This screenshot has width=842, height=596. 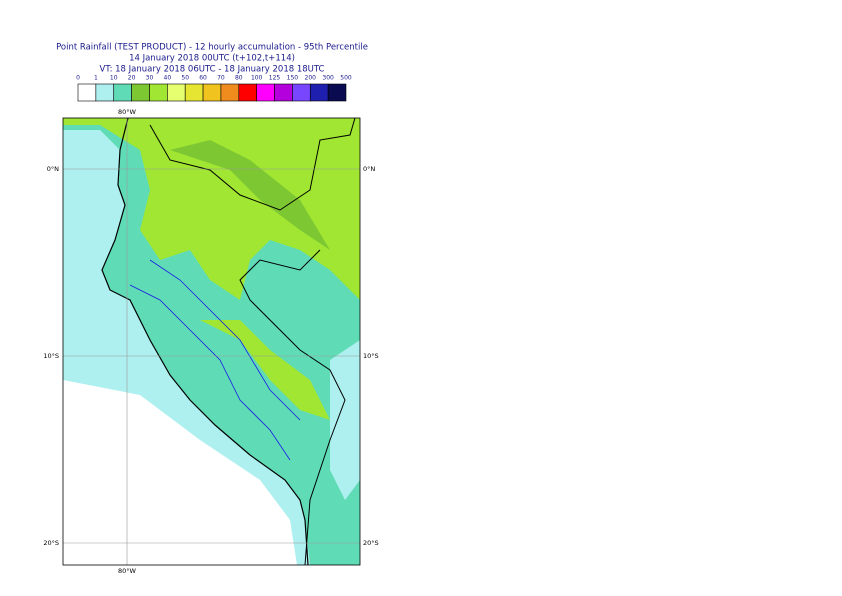 What do you see at coordinates (132, 78) in the screenshot?
I see `legend-label: 20` at bounding box center [132, 78].